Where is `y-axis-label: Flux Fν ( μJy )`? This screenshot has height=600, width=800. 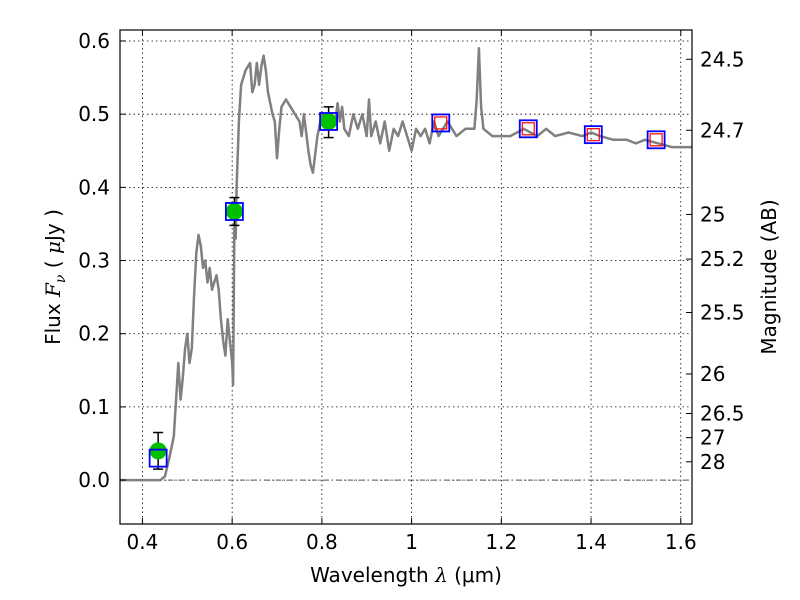
y-axis-label: Flux Fν ( μJy ) is located at coordinates (55, 277).